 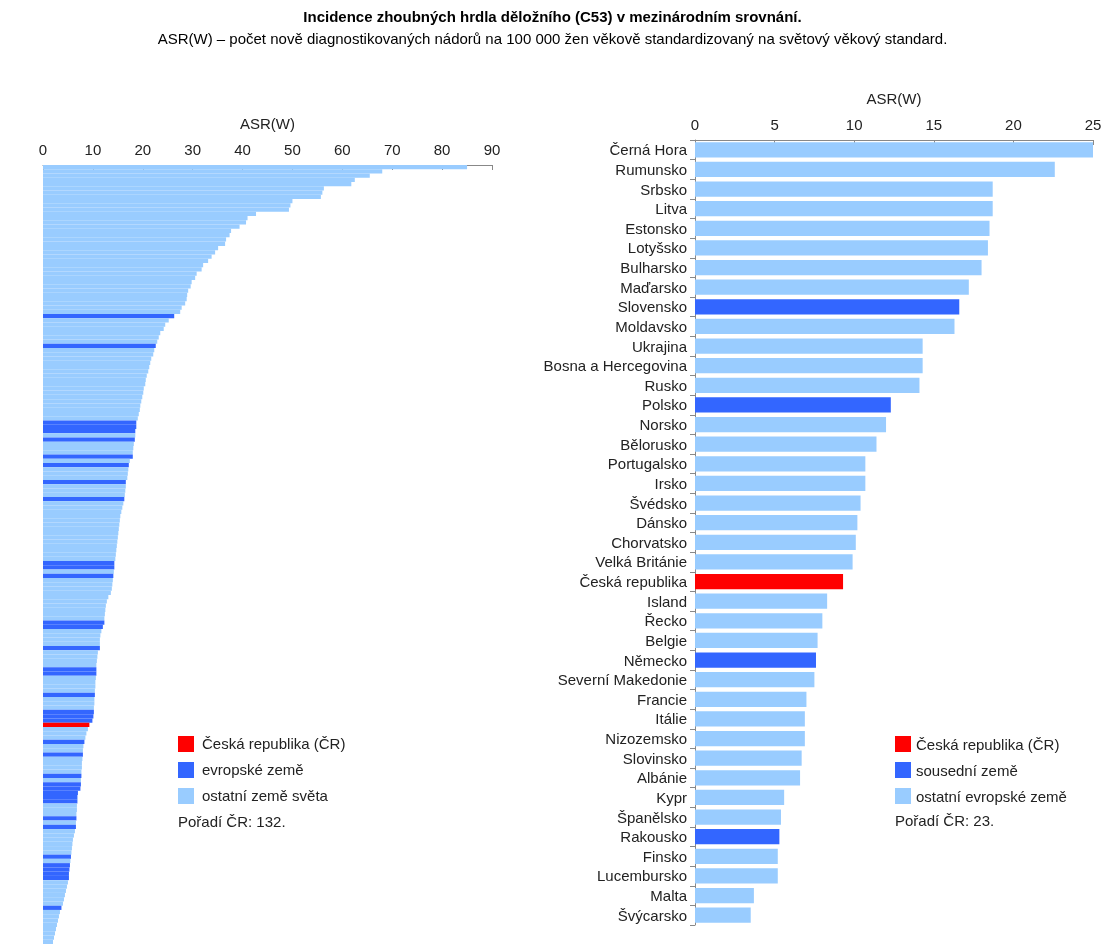 I want to click on y-tick-label: Estonsko, so click(x=656, y=228).